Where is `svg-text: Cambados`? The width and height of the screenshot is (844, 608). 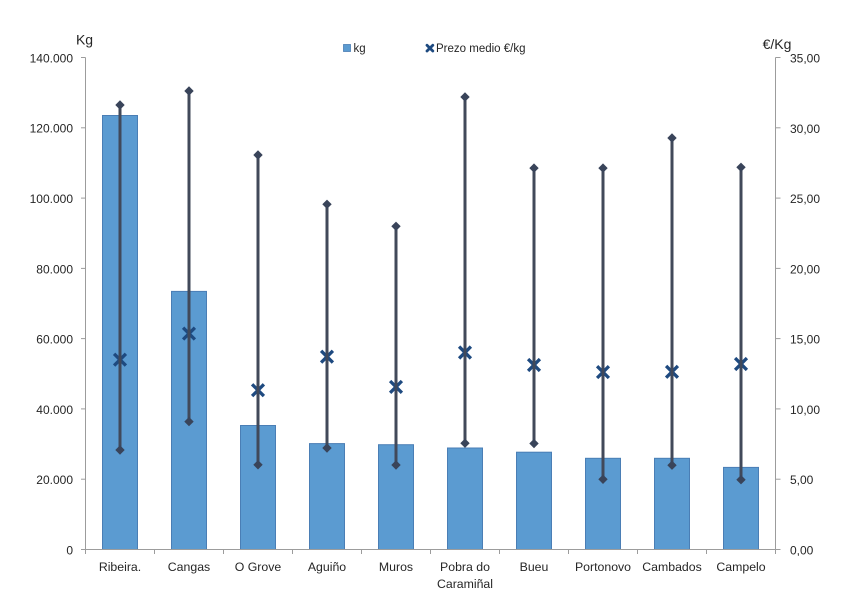
svg-text: Cambados is located at coordinates (671, 567).